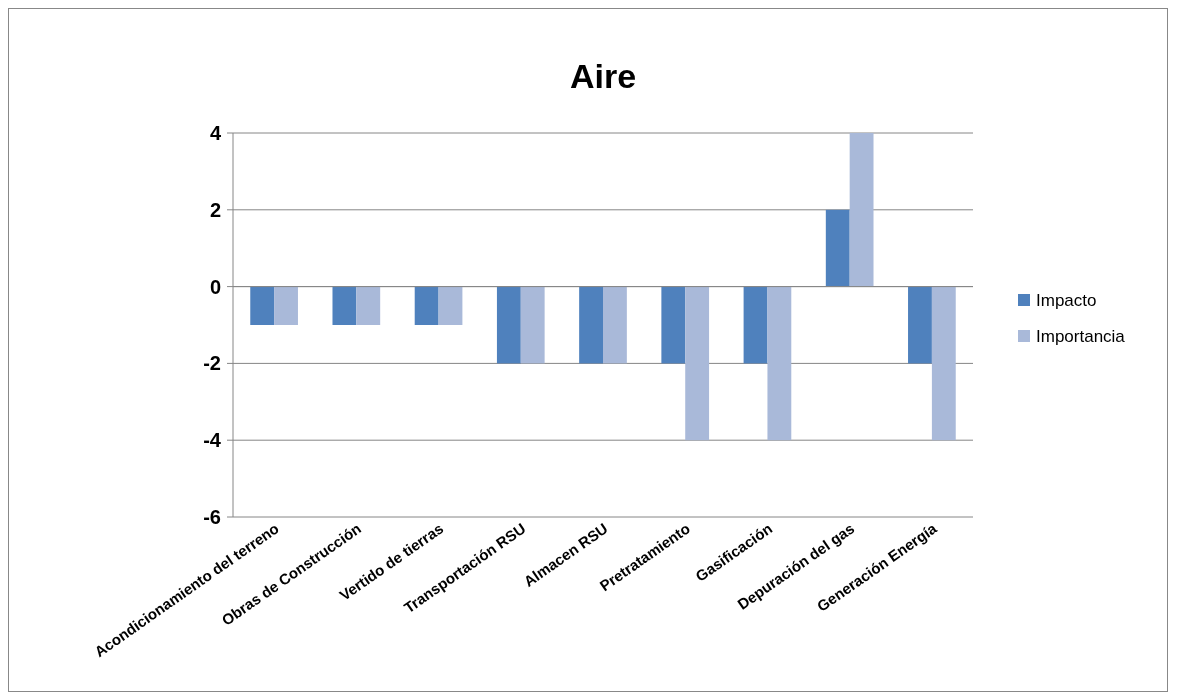  I want to click on y-tick-label: 0, so click(215, 286).